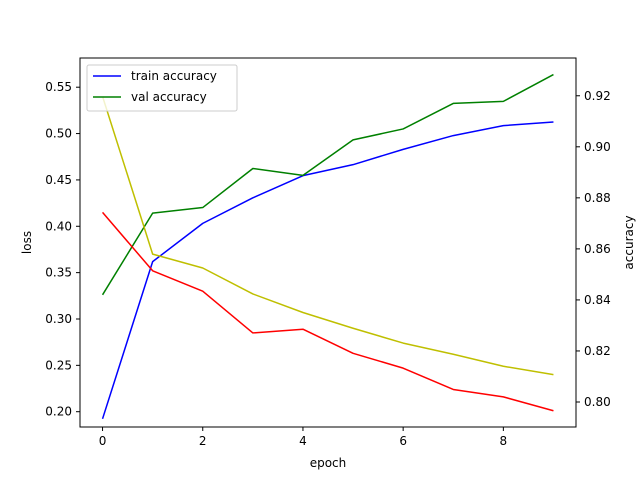 Image resolution: width=640 pixels, height=480 pixels. Describe the element at coordinates (597, 402) in the screenshot. I see `y-right-tick-label: 0.80` at that location.